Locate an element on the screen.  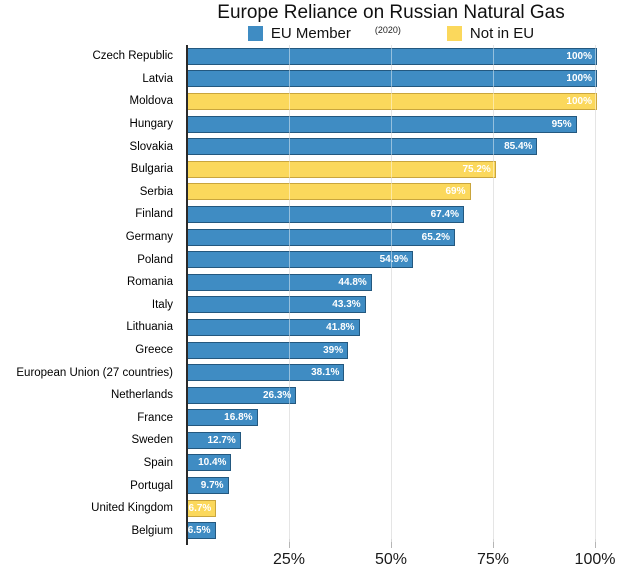
bar-eu: 26.3% is located at coordinates (242, 395).